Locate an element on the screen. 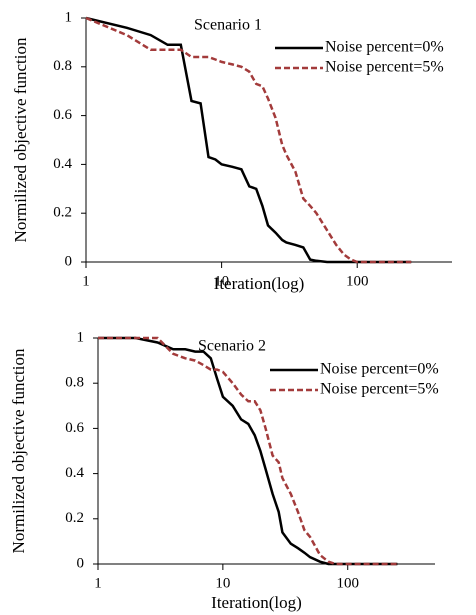  chart-title: Scenario 1 is located at coordinates (228, 25).